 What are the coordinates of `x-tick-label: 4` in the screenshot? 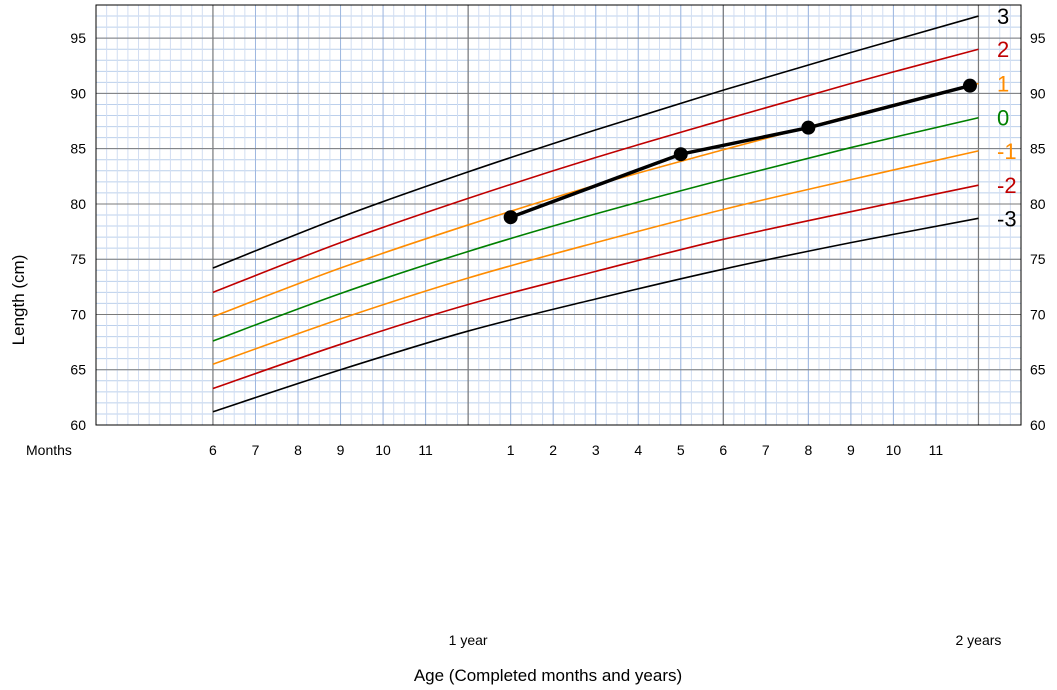 It's located at (638, 450).